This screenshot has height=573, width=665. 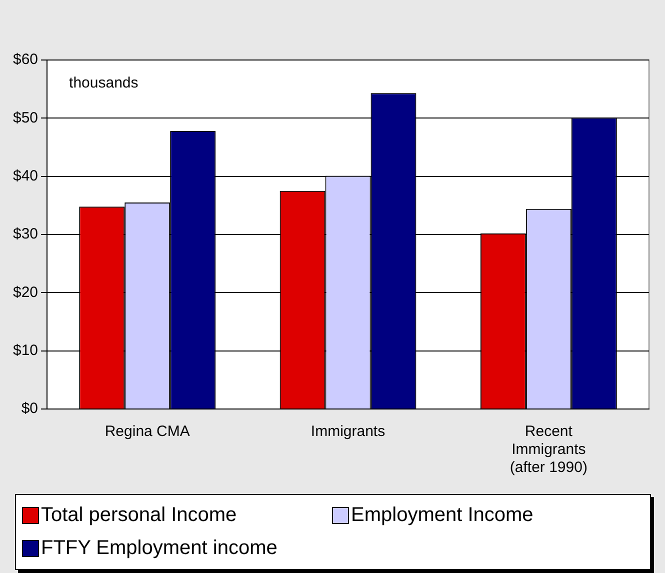 I want to click on x-tick-label: Regina CMA, so click(x=147, y=431).